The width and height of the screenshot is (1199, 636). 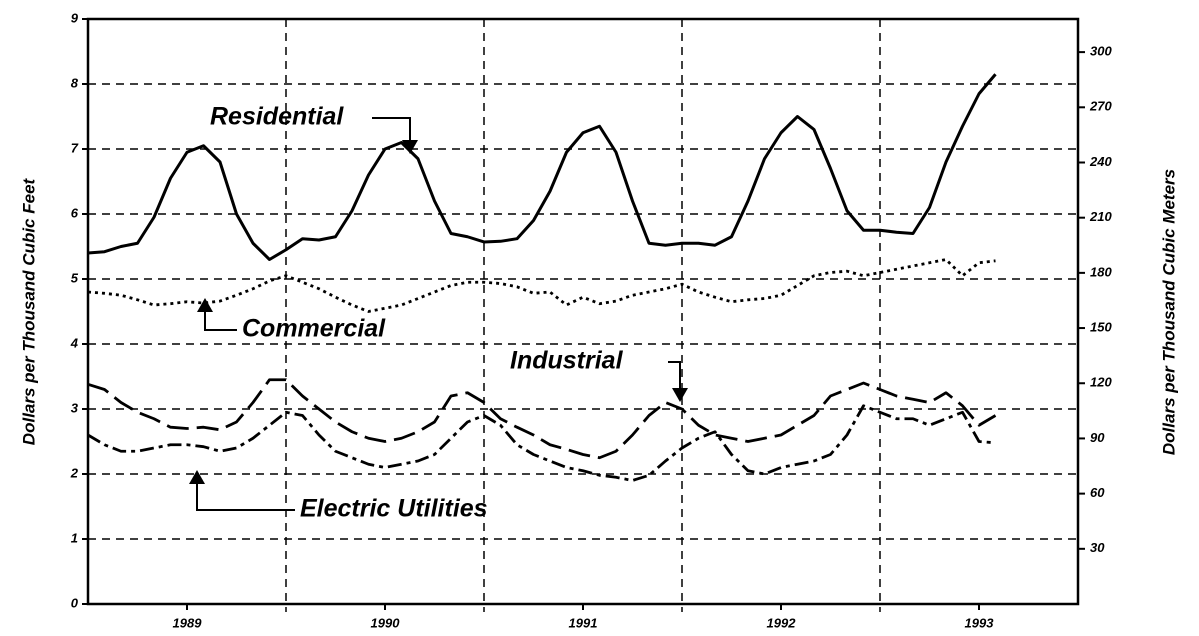 What do you see at coordinates (75, 147) in the screenshot?
I see `y-tick-label: 7` at bounding box center [75, 147].